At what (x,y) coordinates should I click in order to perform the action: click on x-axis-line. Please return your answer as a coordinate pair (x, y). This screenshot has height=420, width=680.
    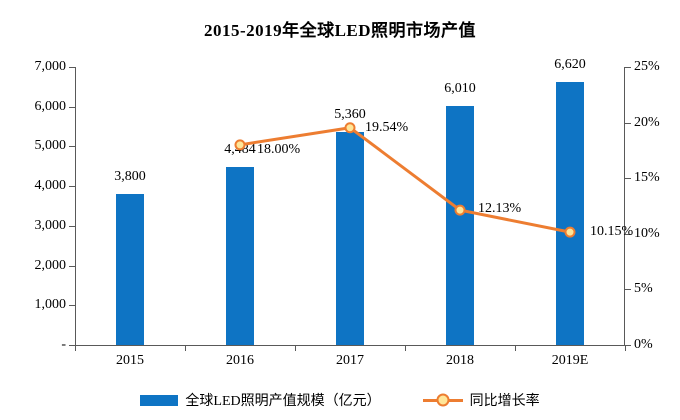
    Looking at the image, I should click on (350, 345).